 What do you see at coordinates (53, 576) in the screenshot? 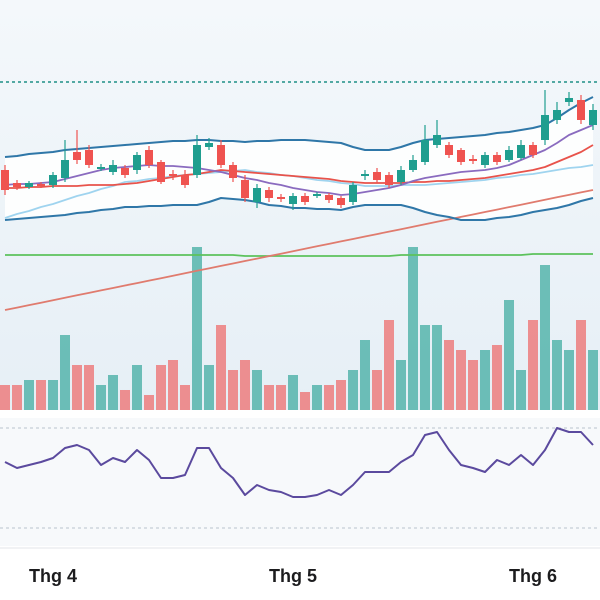
I see `x-tick-label: Thg 4` at bounding box center [53, 576].